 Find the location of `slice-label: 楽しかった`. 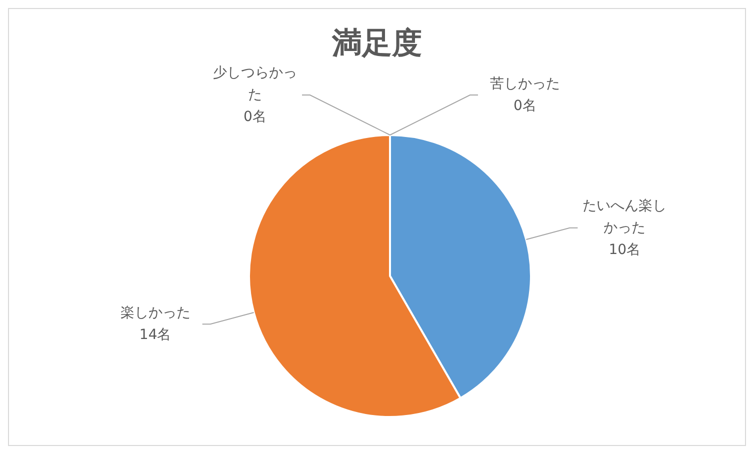

slice-label: 楽しかった is located at coordinates (155, 313).